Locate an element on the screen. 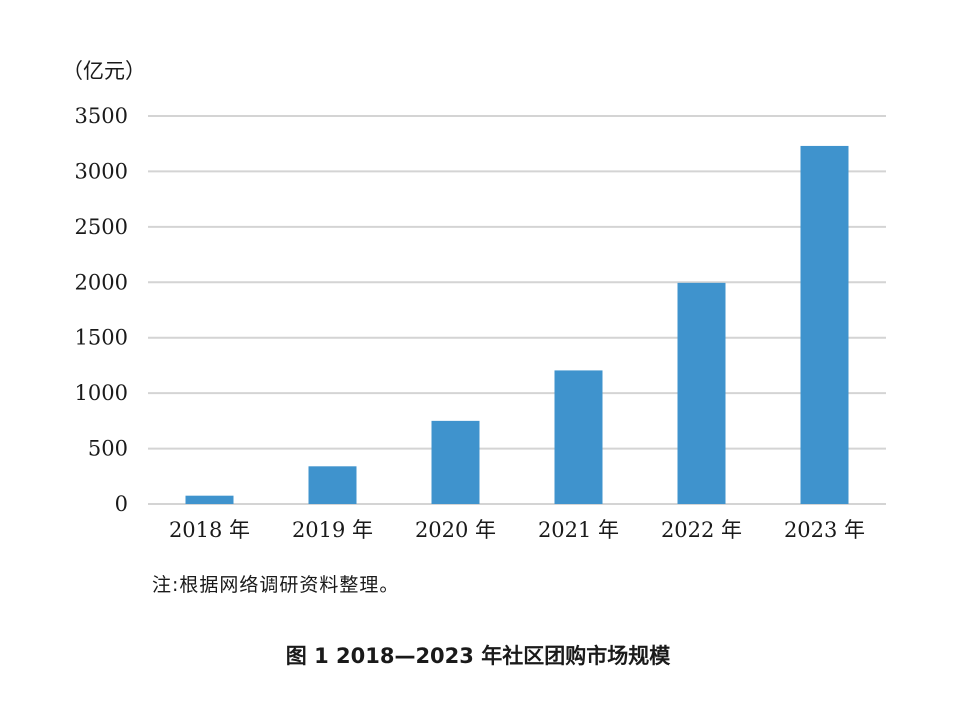 This screenshot has height=714, width=956. x-tick-label: 2022 年 is located at coordinates (701, 530).